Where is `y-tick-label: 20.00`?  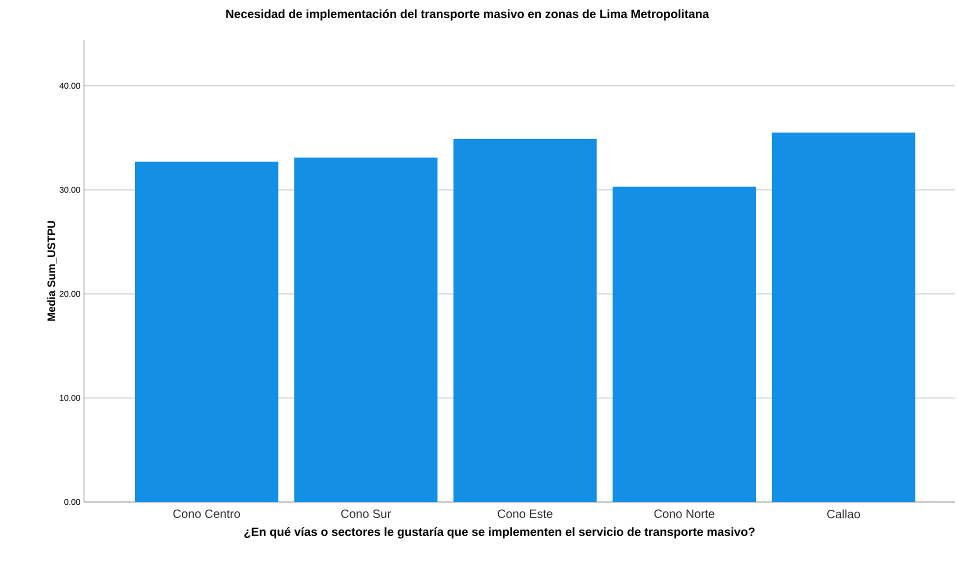 y-tick-label: 20.00 is located at coordinates (70, 293).